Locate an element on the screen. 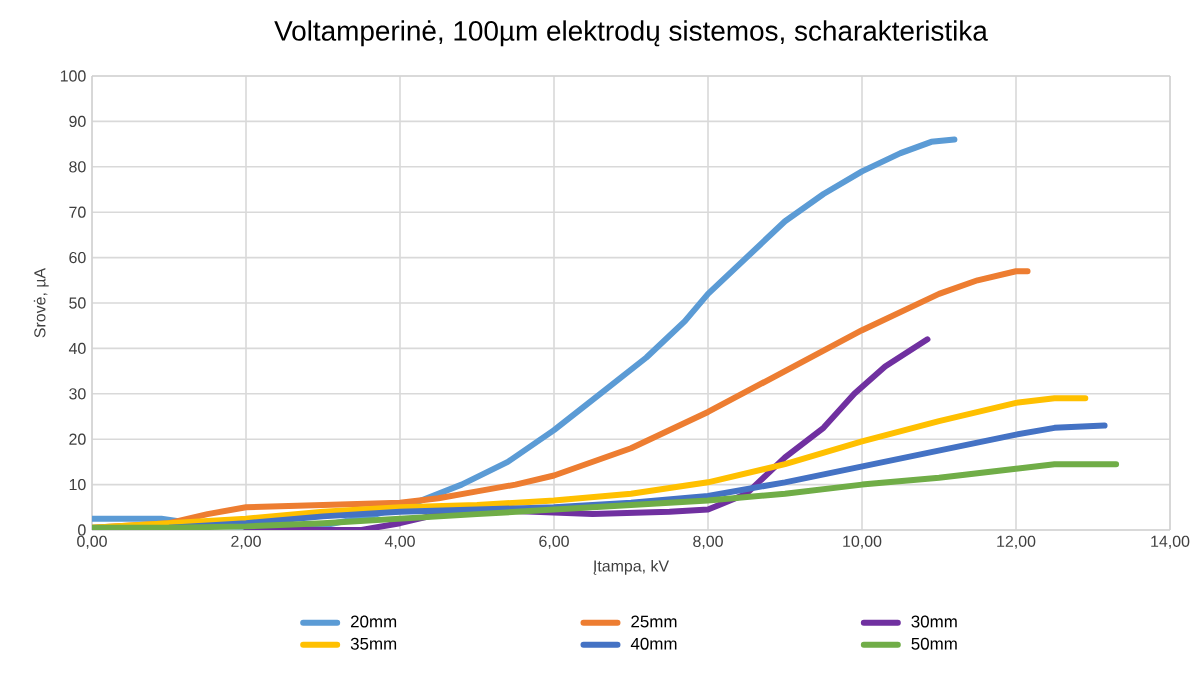 This screenshot has height=680, width=1202. y-tick-label: 50 is located at coordinates (77, 303).